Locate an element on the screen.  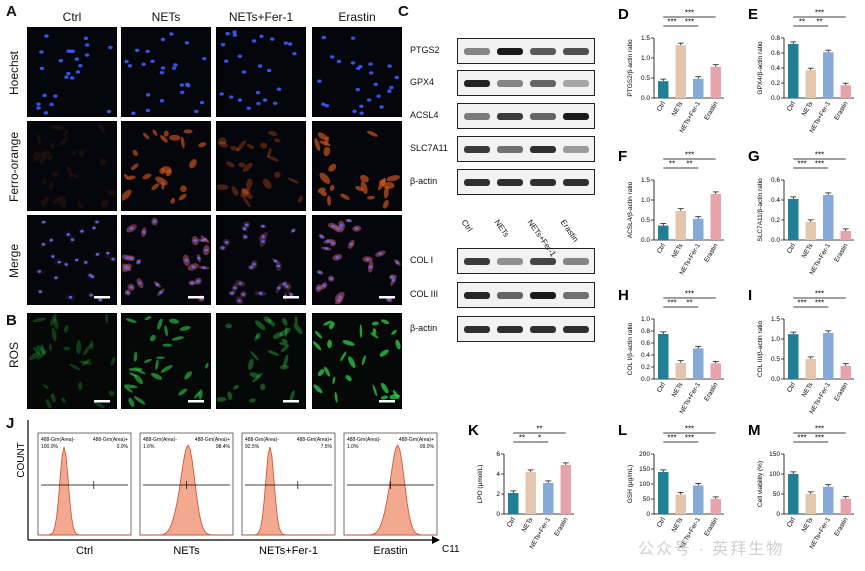
blot-lane-label-1: NETs is located at coordinates (501, 228).